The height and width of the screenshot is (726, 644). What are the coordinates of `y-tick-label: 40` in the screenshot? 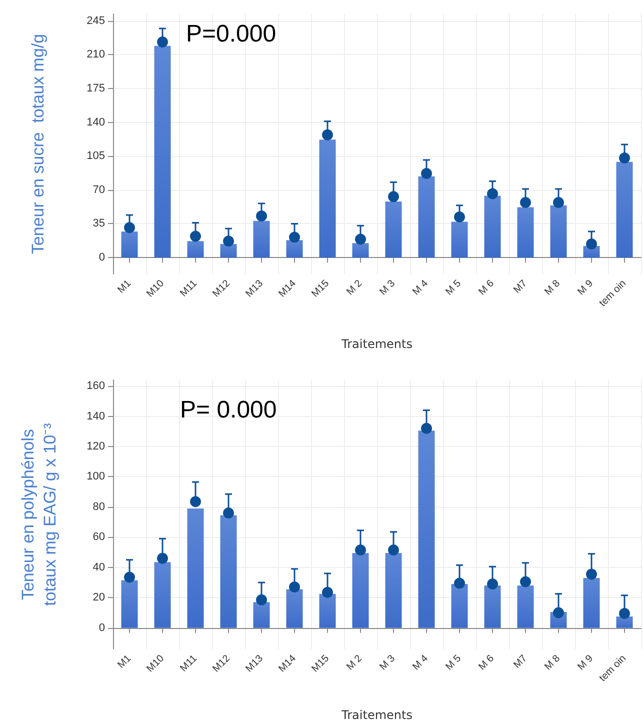 It's located at (98, 567).